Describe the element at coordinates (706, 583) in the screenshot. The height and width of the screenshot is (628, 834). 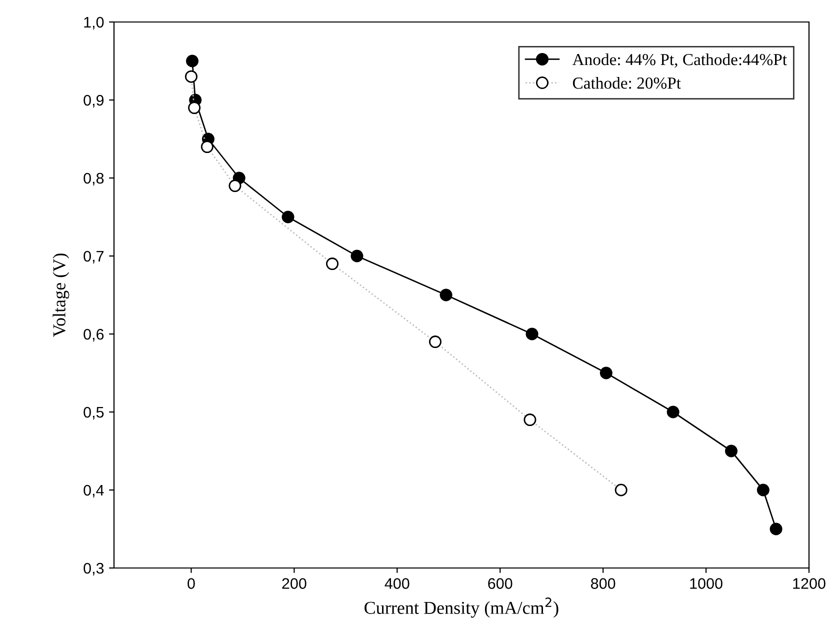
I see `x-tick-label: 1000` at that location.